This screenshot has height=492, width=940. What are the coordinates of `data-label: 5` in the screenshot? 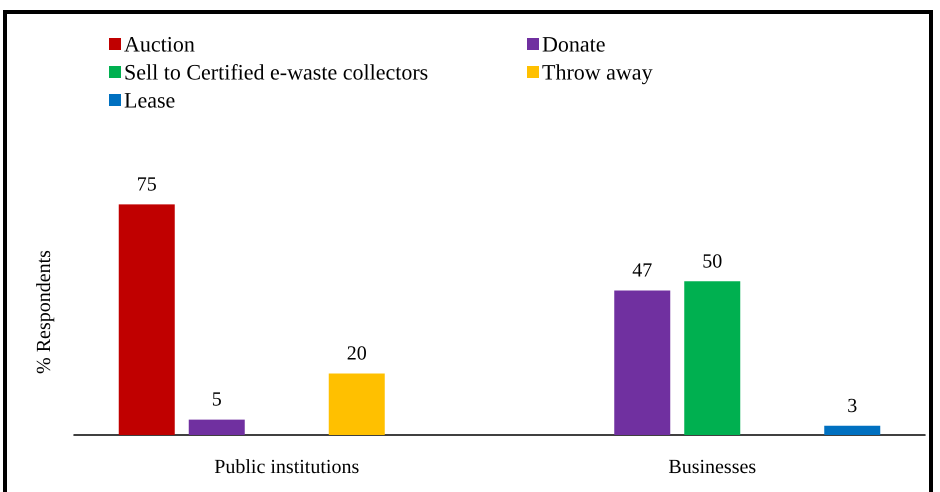 It's located at (217, 399).